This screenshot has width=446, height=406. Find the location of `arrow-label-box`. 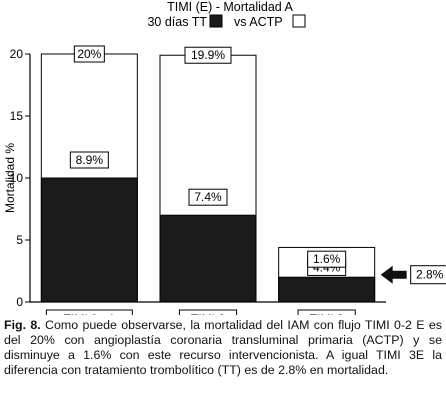

arrow-label-box is located at coordinates (428, 275).